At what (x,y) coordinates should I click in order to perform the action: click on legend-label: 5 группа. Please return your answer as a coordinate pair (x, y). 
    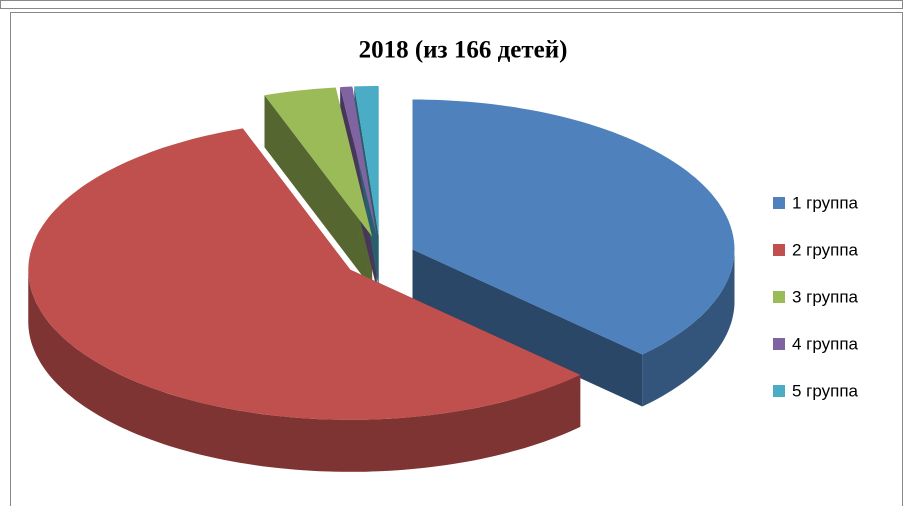
    Looking at the image, I should click on (825, 390).